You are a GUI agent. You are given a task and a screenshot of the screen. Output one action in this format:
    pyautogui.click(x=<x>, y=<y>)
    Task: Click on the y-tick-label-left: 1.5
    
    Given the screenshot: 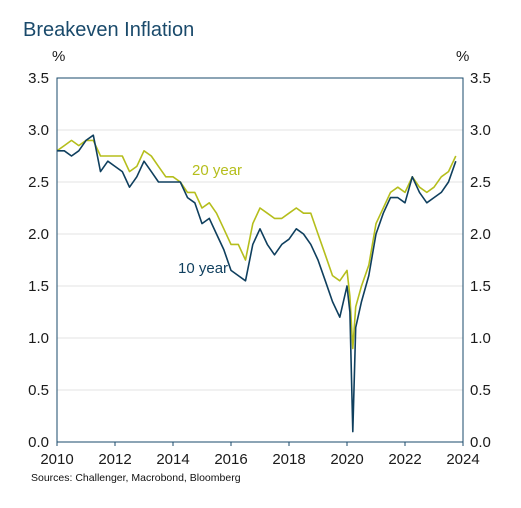 What is the action you would take?
    pyautogui.click(x=38, y=286)
    